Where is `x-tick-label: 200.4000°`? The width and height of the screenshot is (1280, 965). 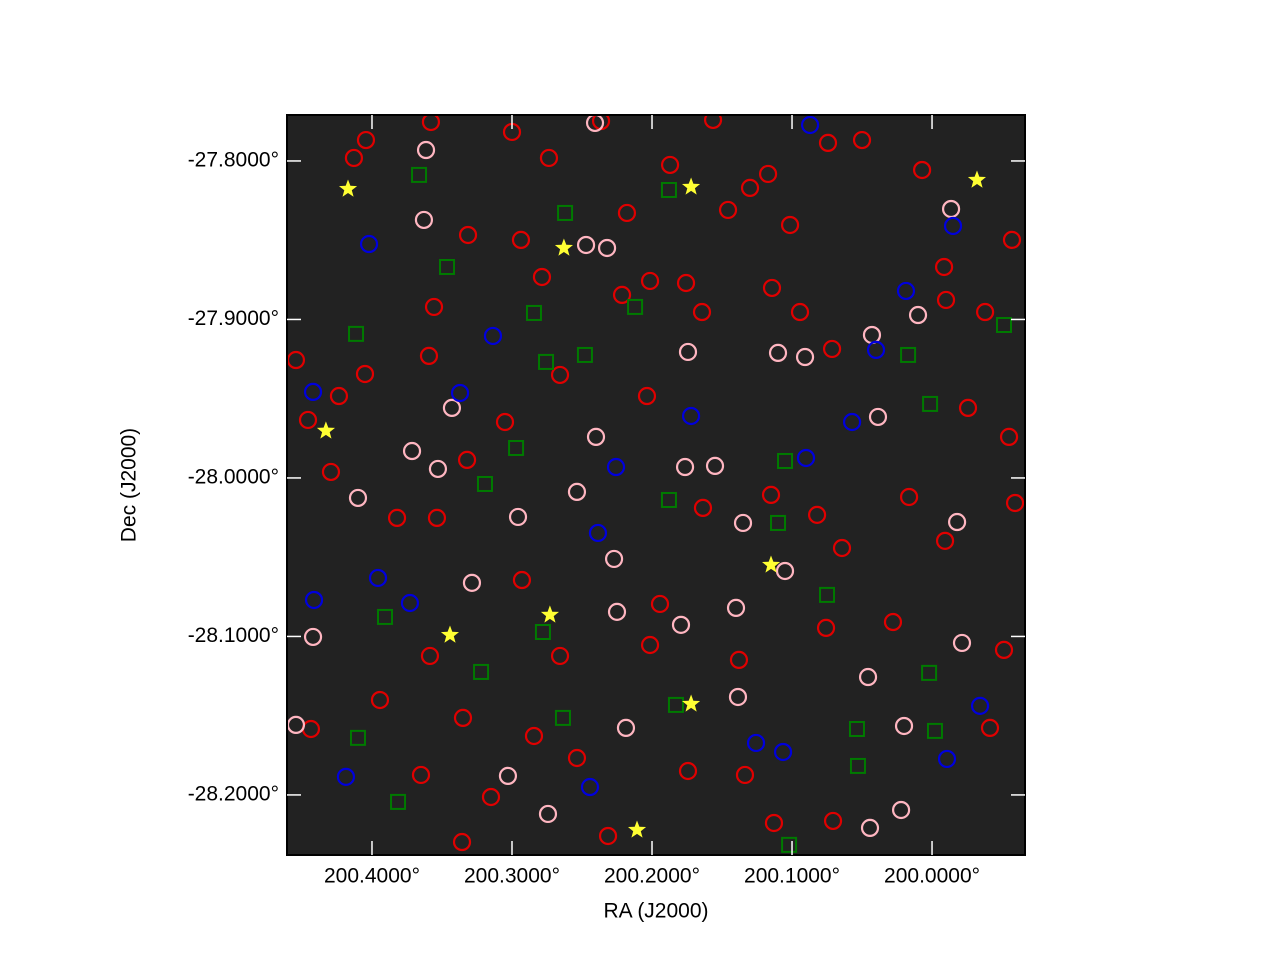
x-tick-label: 200.4000° is located at coordinates (372, 876).